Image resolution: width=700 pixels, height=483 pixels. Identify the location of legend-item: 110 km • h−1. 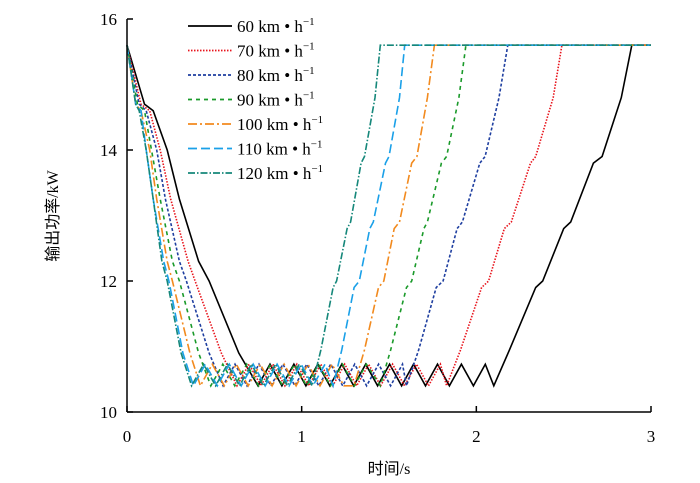
(255, 149).